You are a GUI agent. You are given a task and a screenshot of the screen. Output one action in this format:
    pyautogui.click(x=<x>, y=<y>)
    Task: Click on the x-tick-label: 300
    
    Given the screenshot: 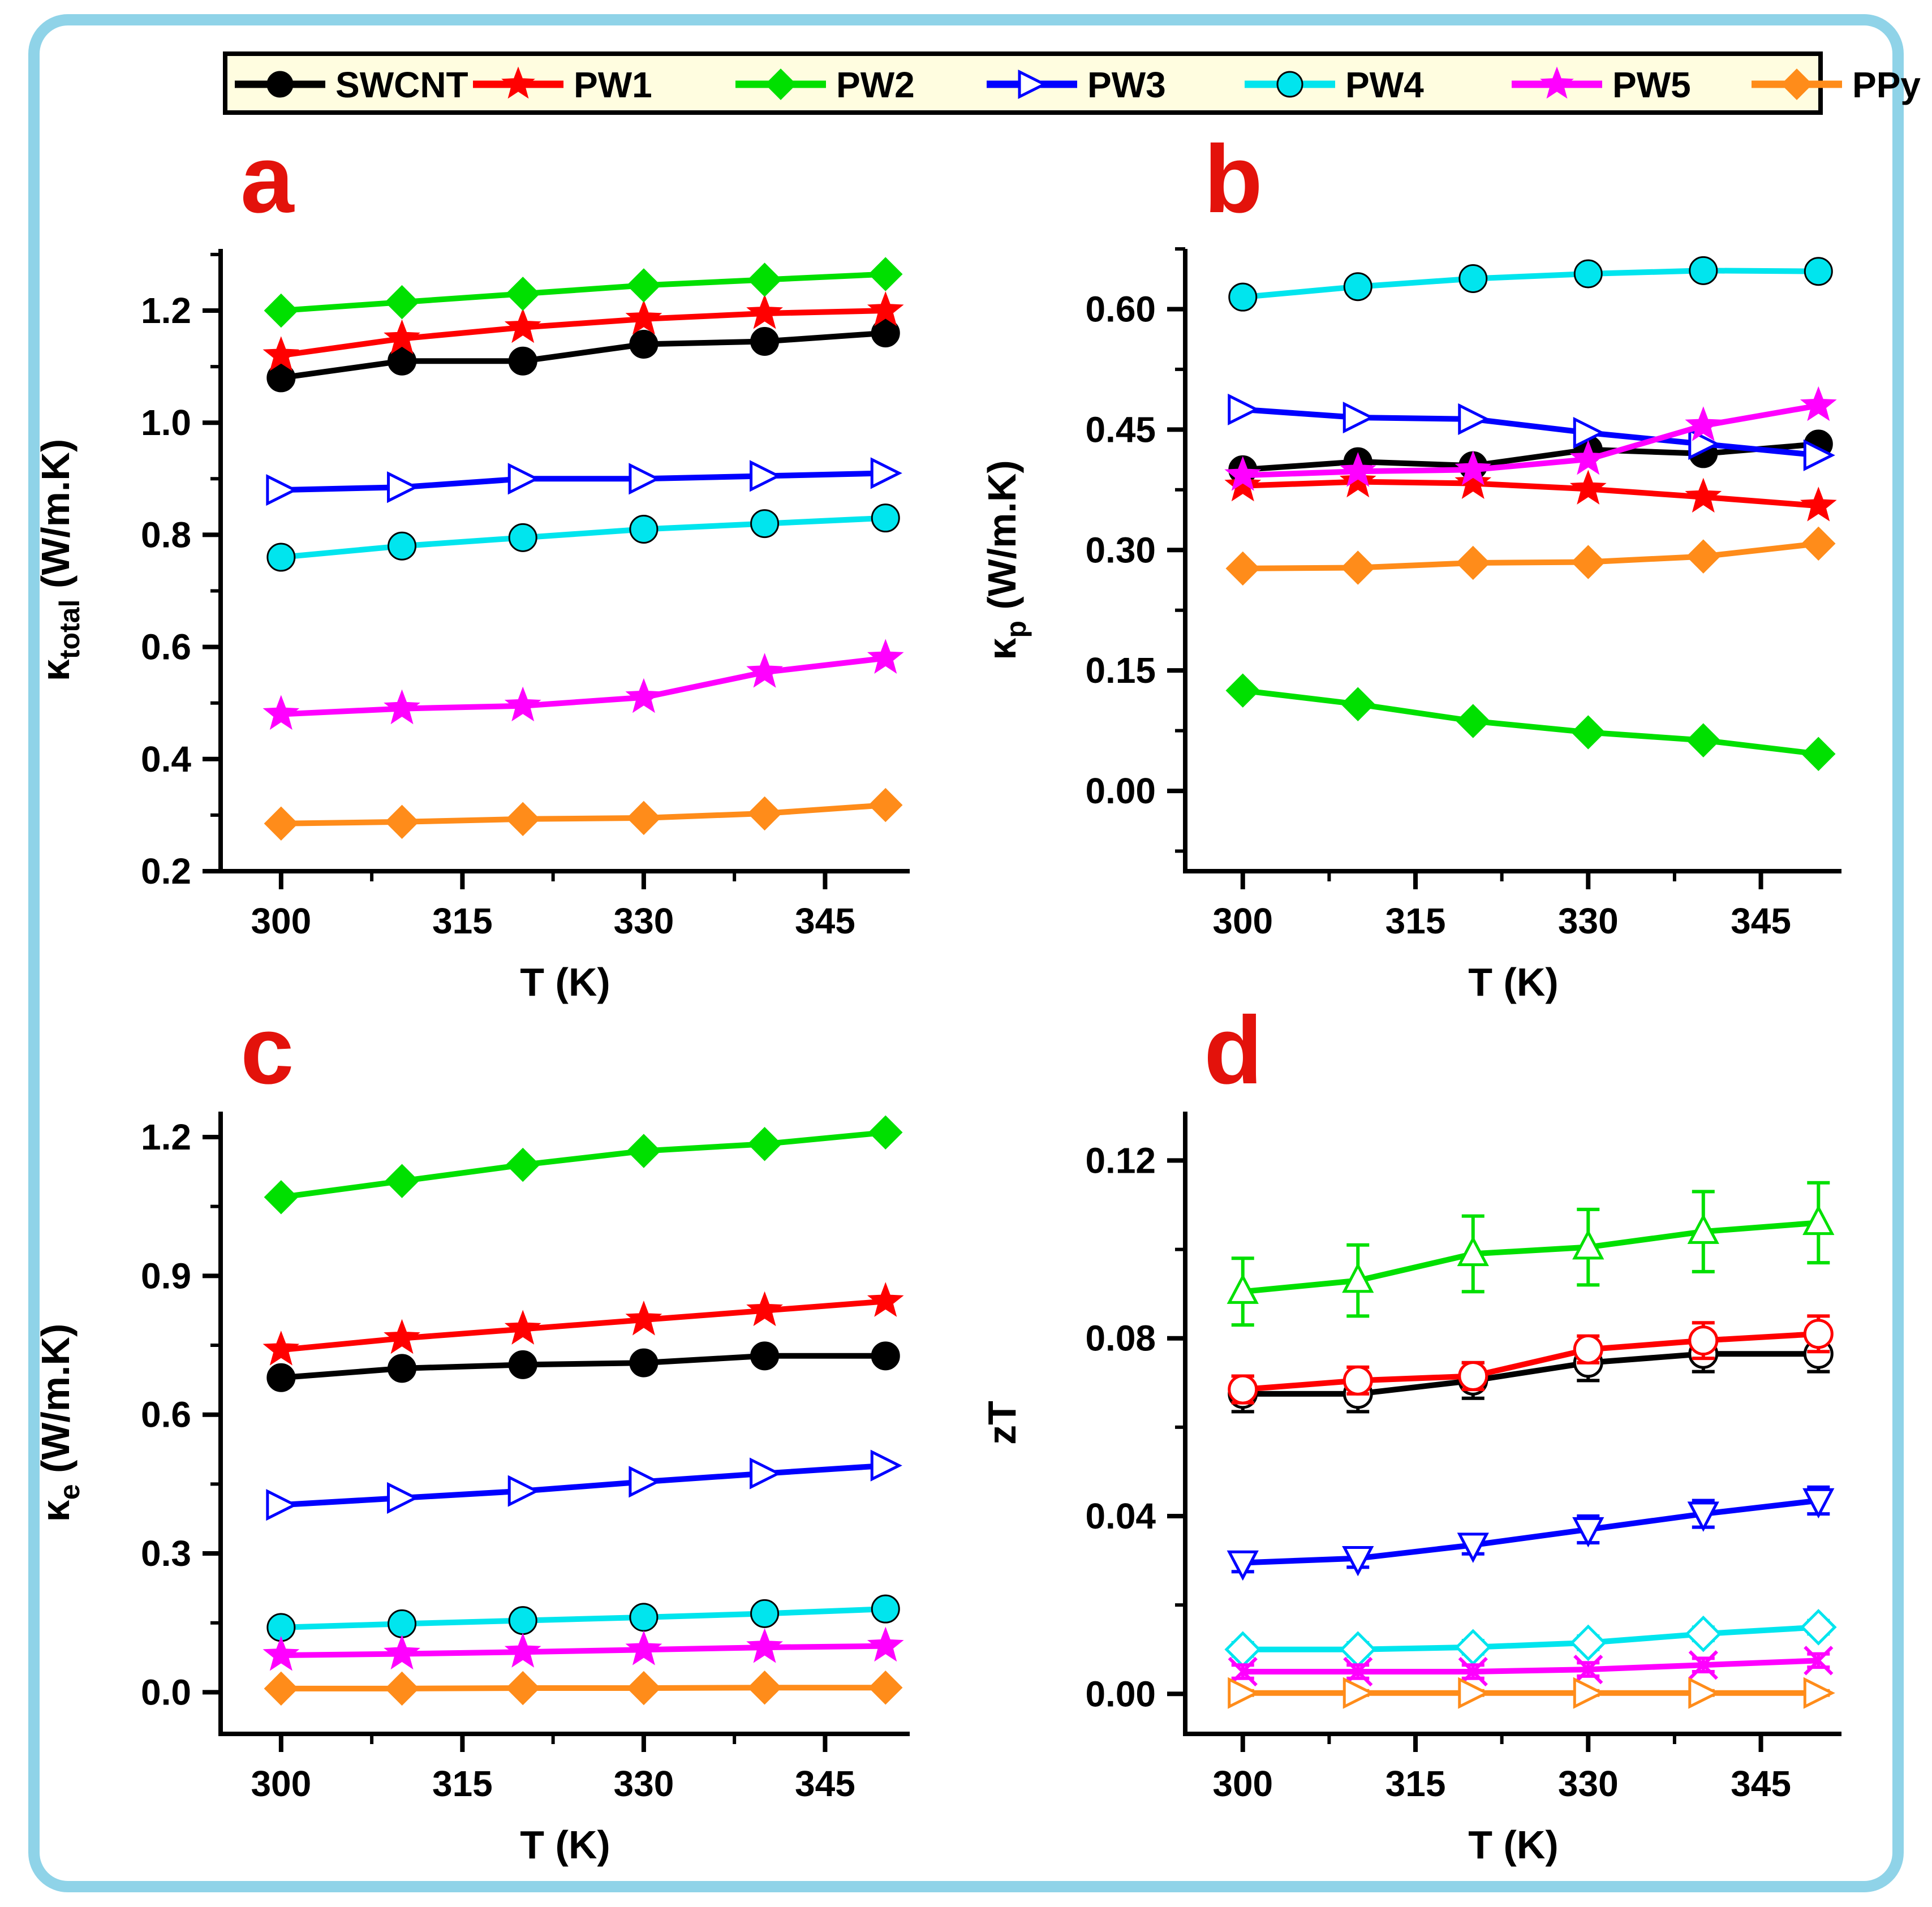 What is the action you would take?
    pyautogui.click(x=281, y=921)
    